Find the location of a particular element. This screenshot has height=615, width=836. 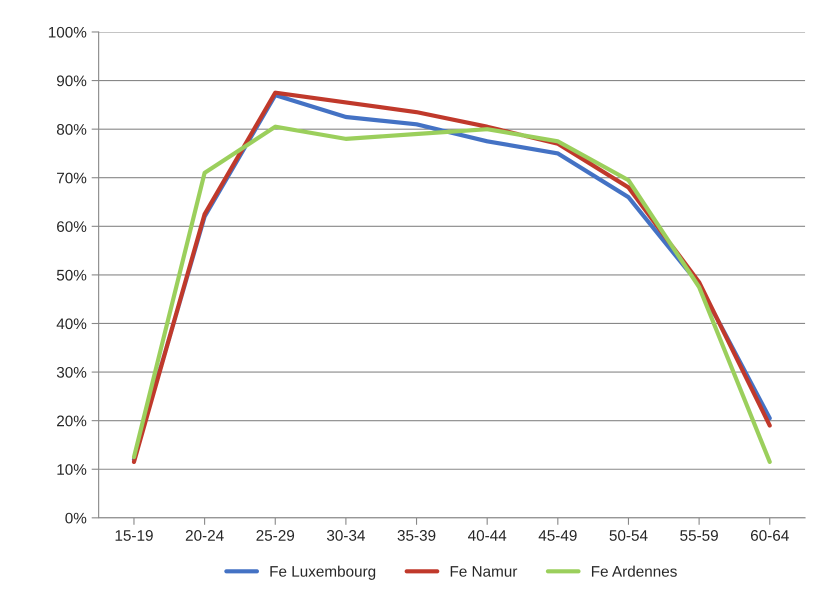

y-tick-label: 0% is located at coordinates (75, 518).